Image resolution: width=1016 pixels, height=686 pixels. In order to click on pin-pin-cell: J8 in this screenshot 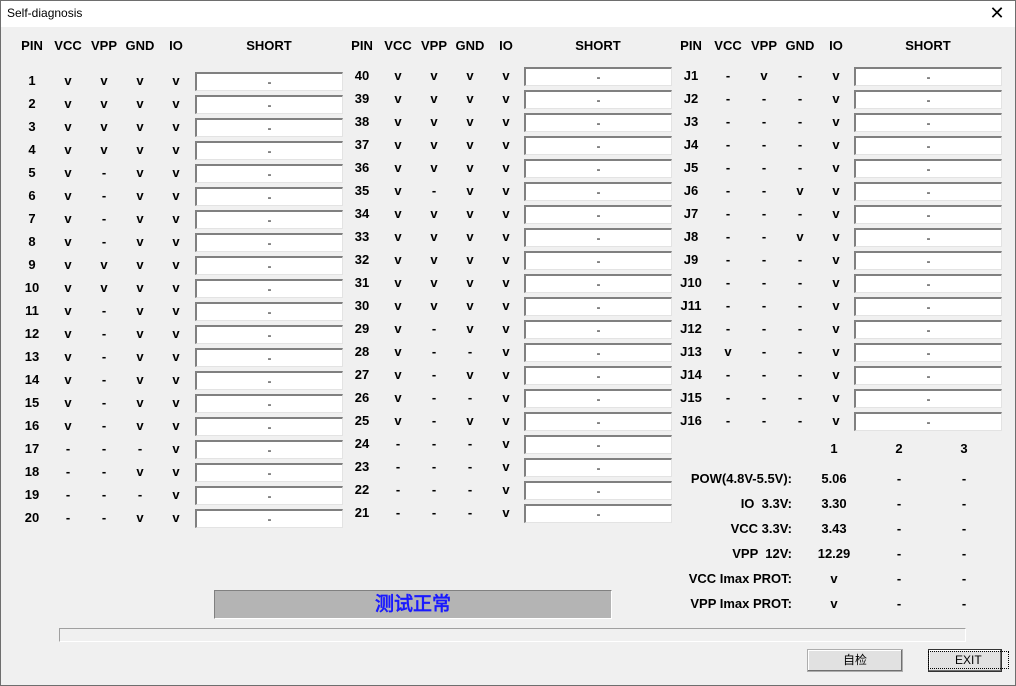, I will do `click(691, 236)`.